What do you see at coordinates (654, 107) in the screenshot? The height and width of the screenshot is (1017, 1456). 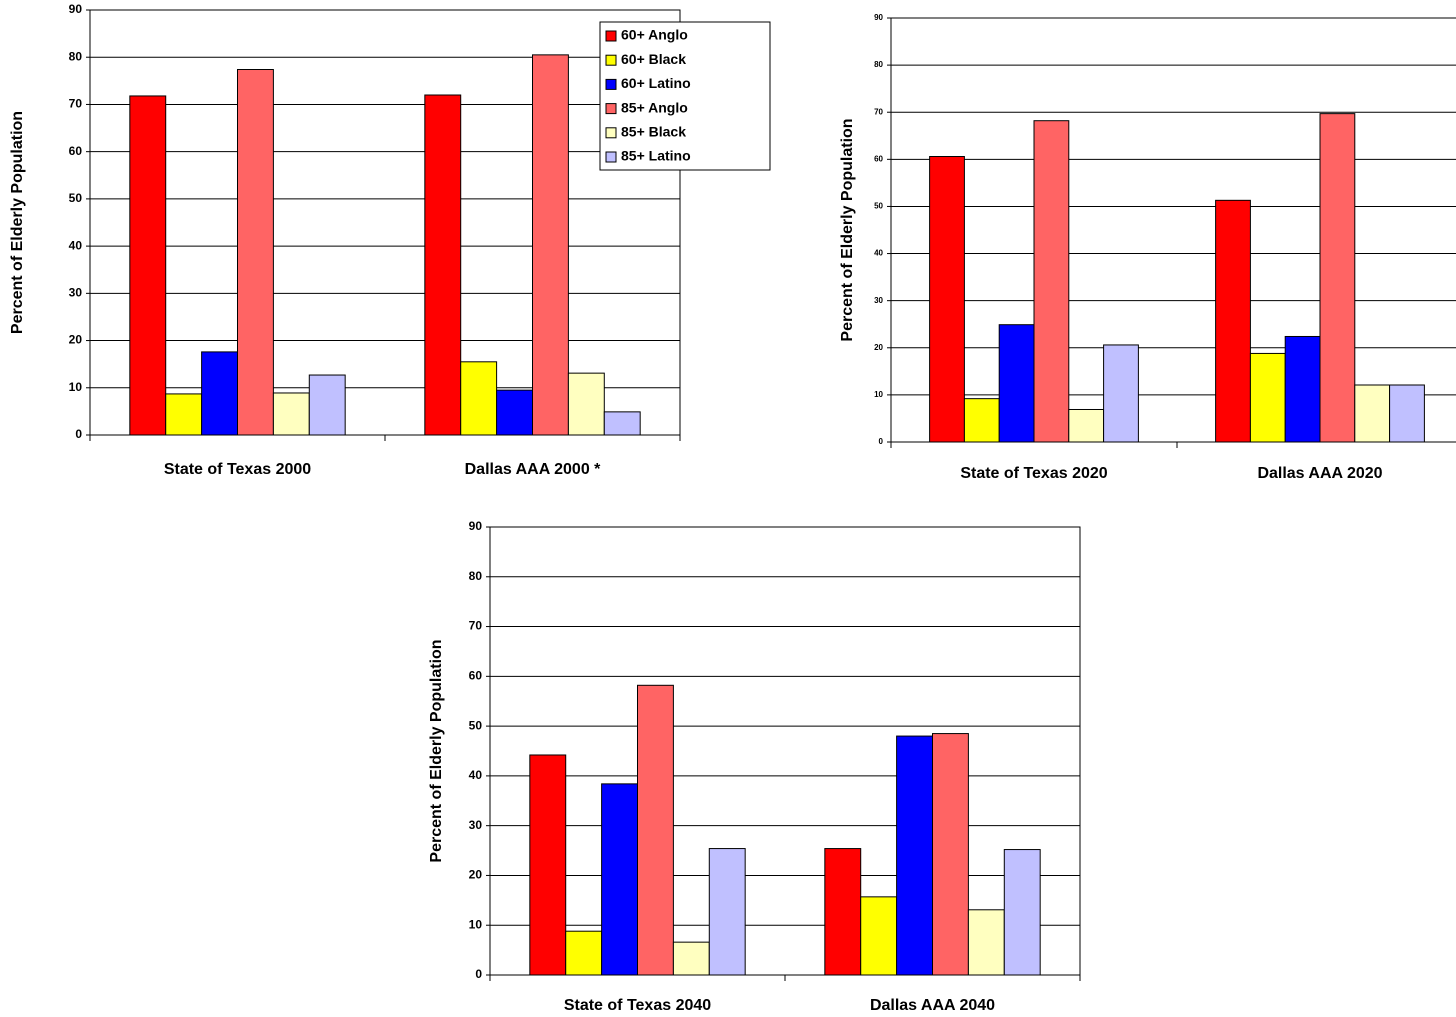 I see `legend-label: 85+ Anglo` at bounding box center [654, 107].